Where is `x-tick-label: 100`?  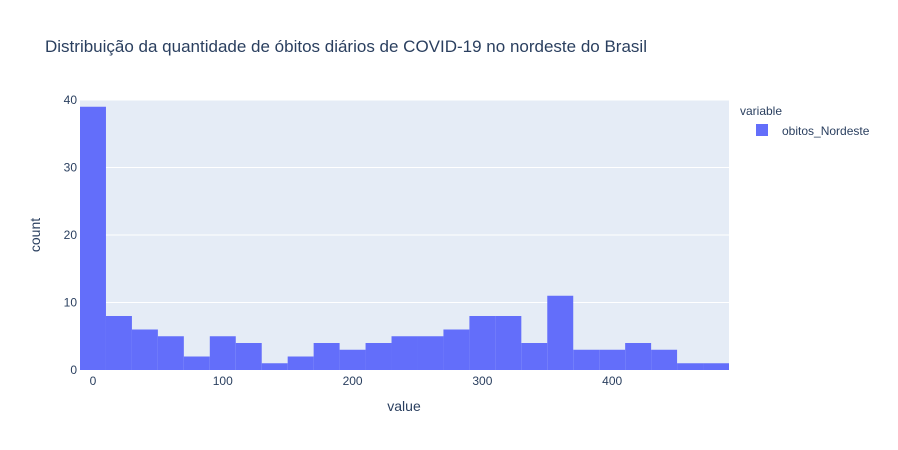
x-tick-label: 100 is located at coordinates (223, 381).